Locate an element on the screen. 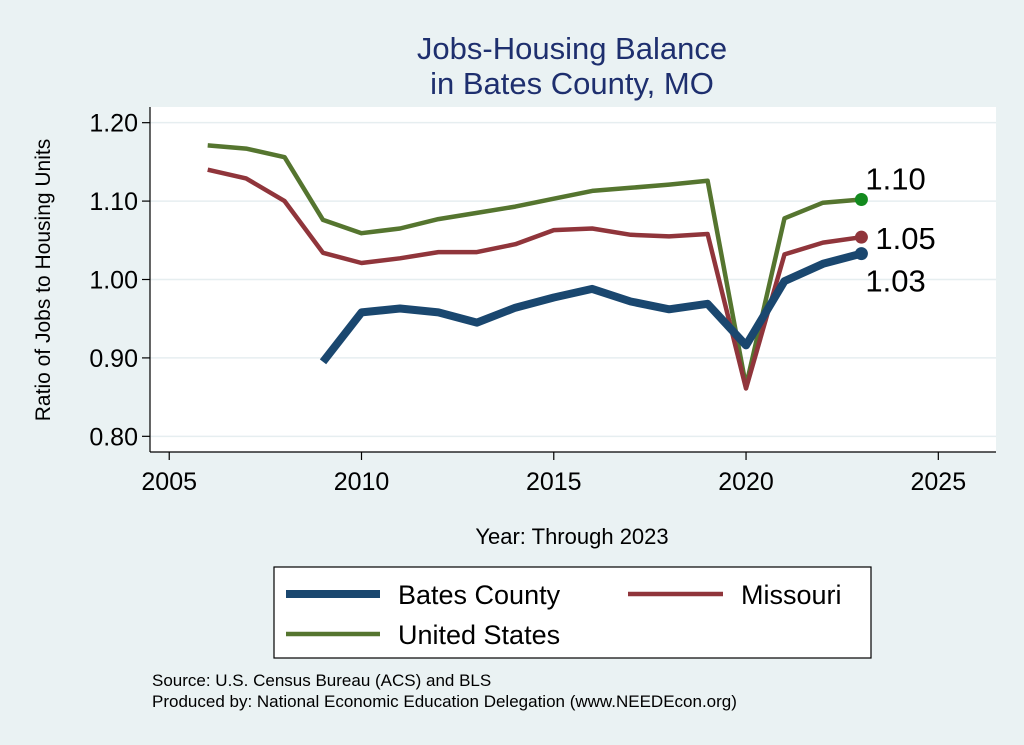 The image size is (1024, 745). end-marker-missouri is located at coordinates (861, 237).